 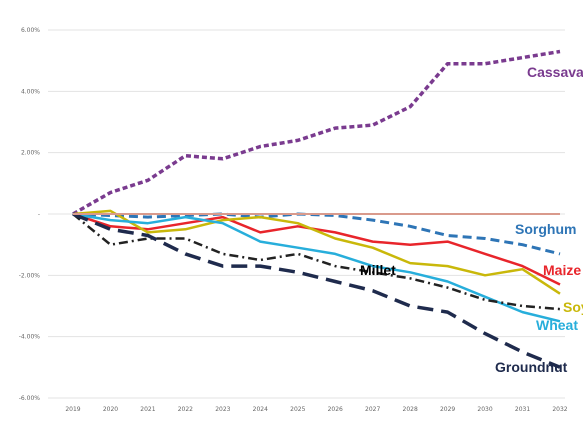 What do you see at coordinates (30, 91) in the screenshot?
I see `y-tick-label: 4.00%` at bounding box center [30, 91].